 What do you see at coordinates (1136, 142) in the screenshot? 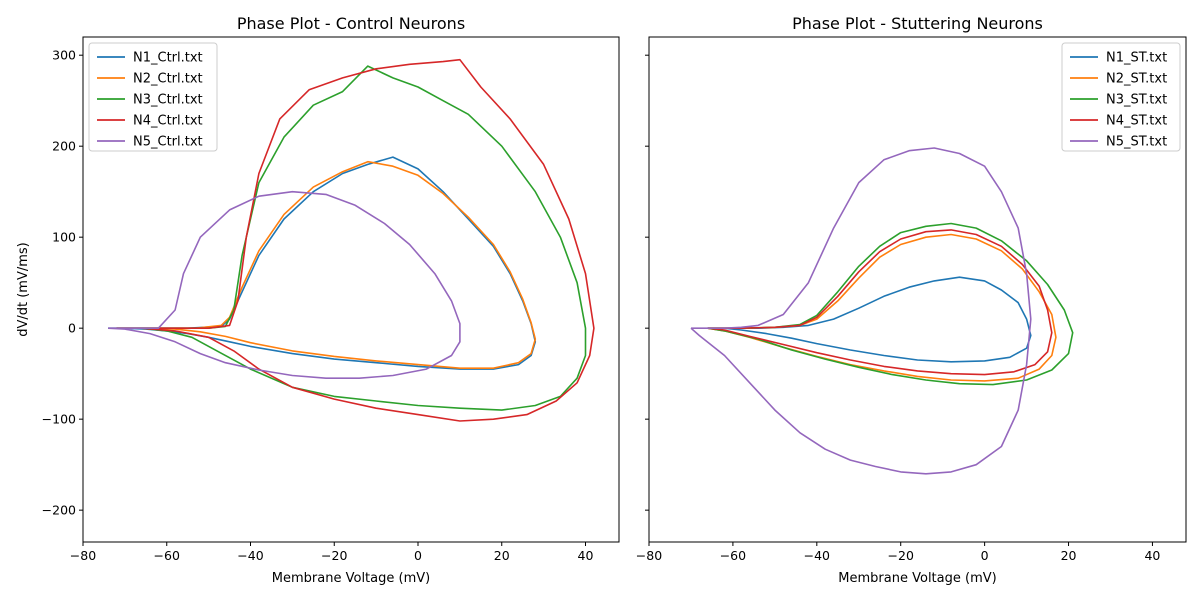
I see `stuttering-legend-entry: N5_ST.txt` at bounding box center [1136, 142].